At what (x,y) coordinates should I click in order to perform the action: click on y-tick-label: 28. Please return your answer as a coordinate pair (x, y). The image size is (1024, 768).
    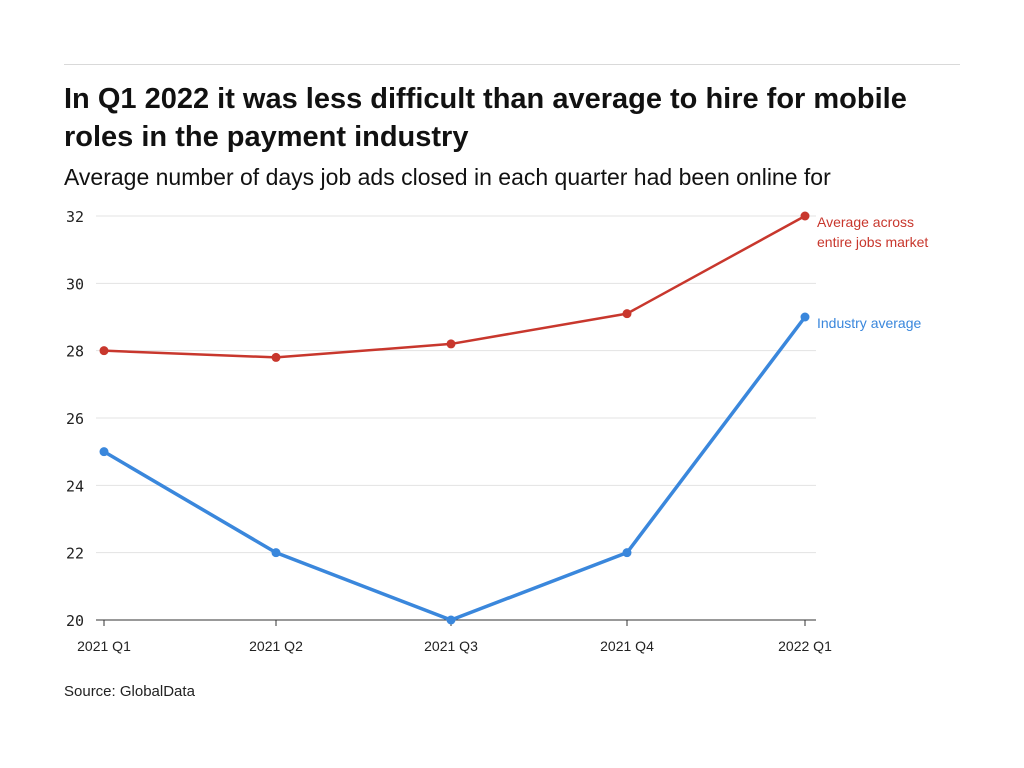
    Looking at the image, I should click on (75, 352).